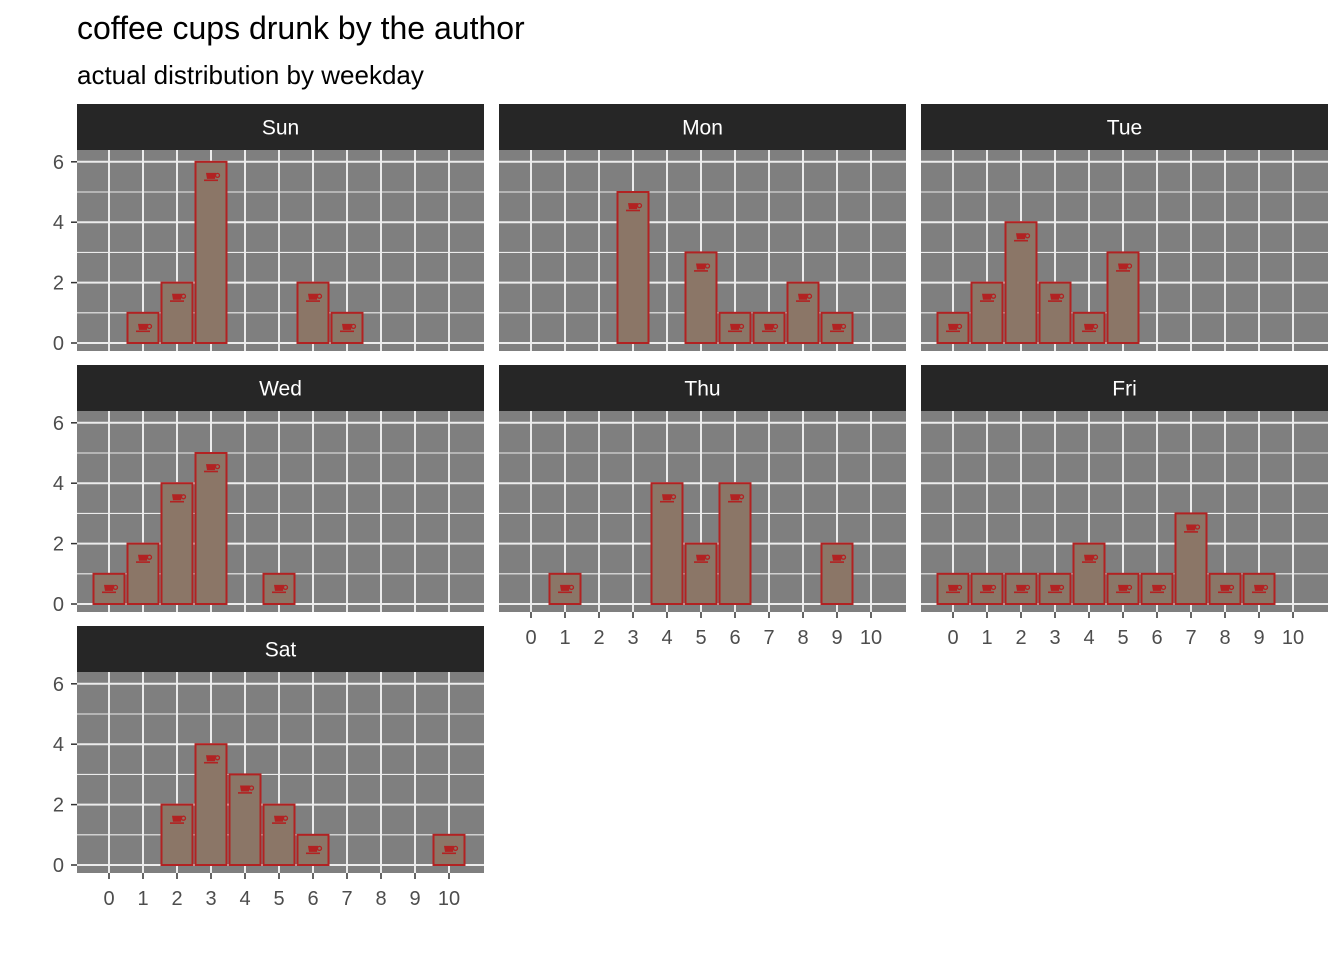 The height and width of the screenshot is (960, 1344). I want to click on chart-title: coffee cups drunk by the author, so click(301, 28).